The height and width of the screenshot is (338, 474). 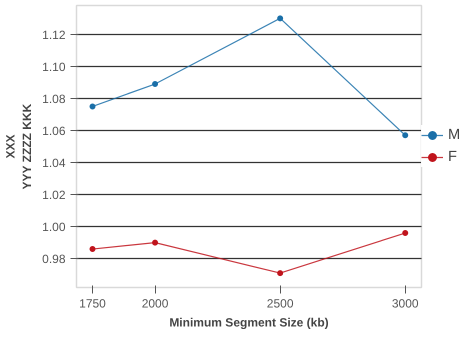 I want to click on x-tick-label: 2500, so click(x=280, y=303).